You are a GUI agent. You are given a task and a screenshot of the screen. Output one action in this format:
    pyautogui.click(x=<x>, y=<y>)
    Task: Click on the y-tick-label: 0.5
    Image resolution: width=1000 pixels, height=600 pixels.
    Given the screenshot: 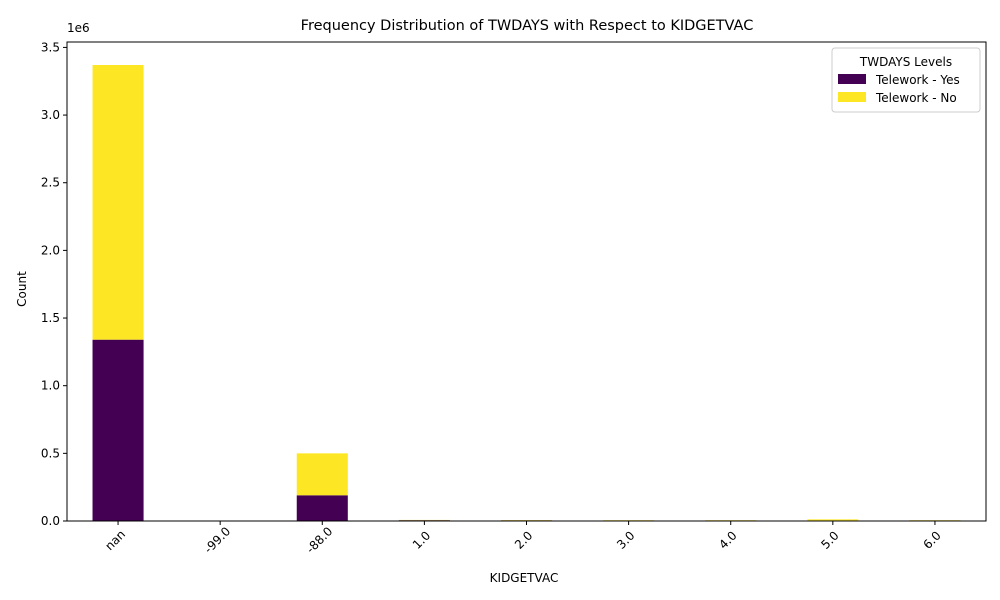 What is the action you would take?
    pyautogui.click(x=50, y=453)
    